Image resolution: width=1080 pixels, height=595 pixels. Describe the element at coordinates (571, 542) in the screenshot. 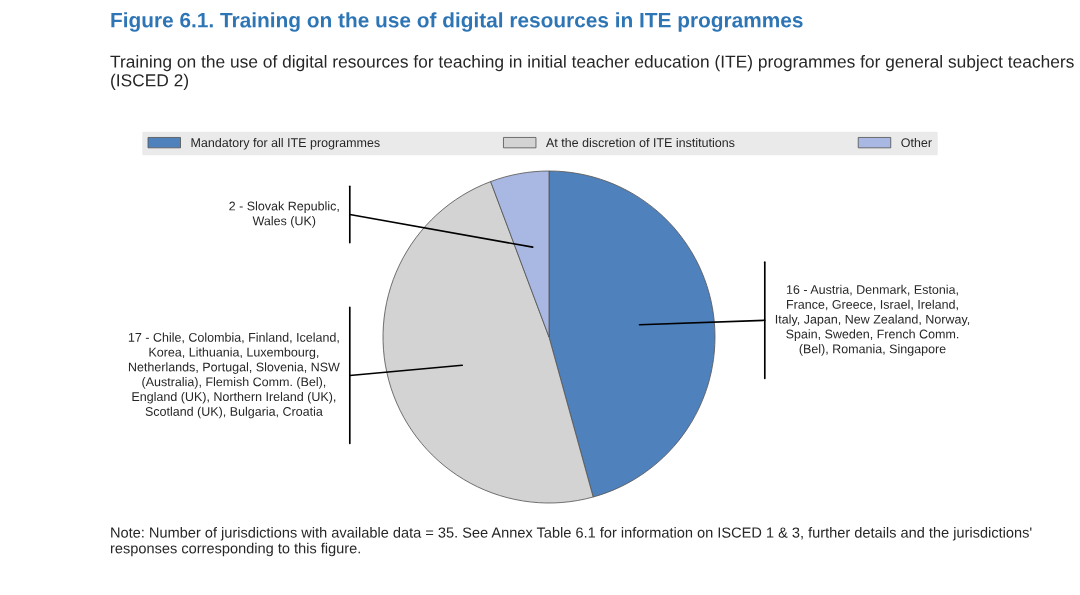

I see `text: Note: Number of jurisdictions with available data = 35. See Annex Table 6.1 for information on ISCED 1 & 3, further details and the jurisdictions' responses corresponding to this figure.` at that location.